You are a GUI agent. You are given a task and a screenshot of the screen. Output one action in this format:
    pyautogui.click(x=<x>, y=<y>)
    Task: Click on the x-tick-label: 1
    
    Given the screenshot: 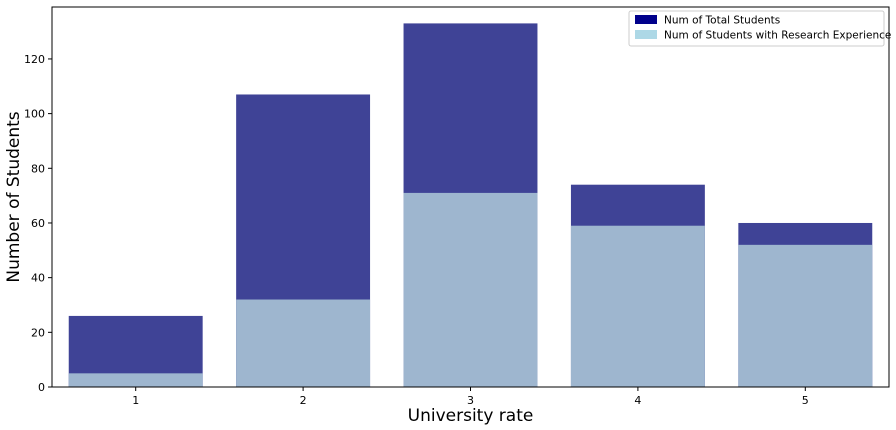 What is the action you would take?
    pyautogui.click(x=135, y=400)
    